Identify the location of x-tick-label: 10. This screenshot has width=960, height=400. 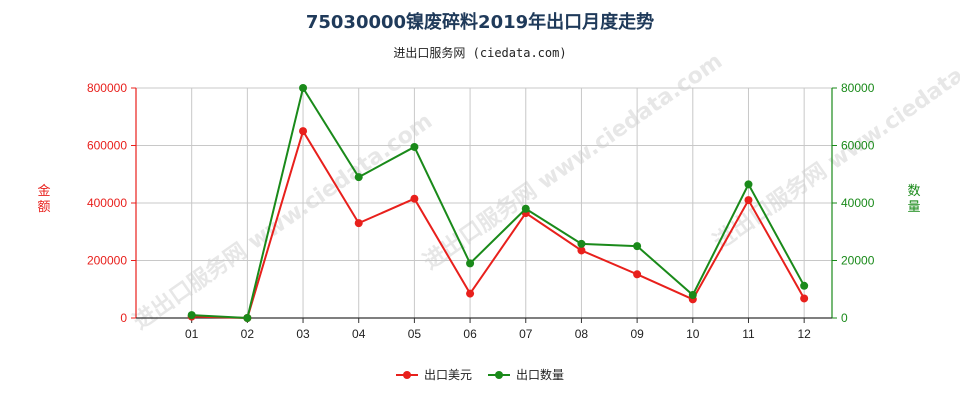
(693, 334).